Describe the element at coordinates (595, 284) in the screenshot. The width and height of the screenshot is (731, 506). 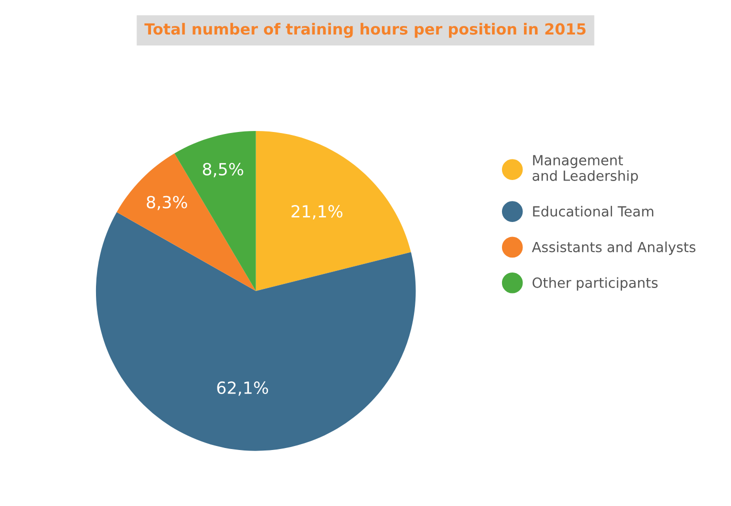
I see `legend-label: Other participants` at that location.